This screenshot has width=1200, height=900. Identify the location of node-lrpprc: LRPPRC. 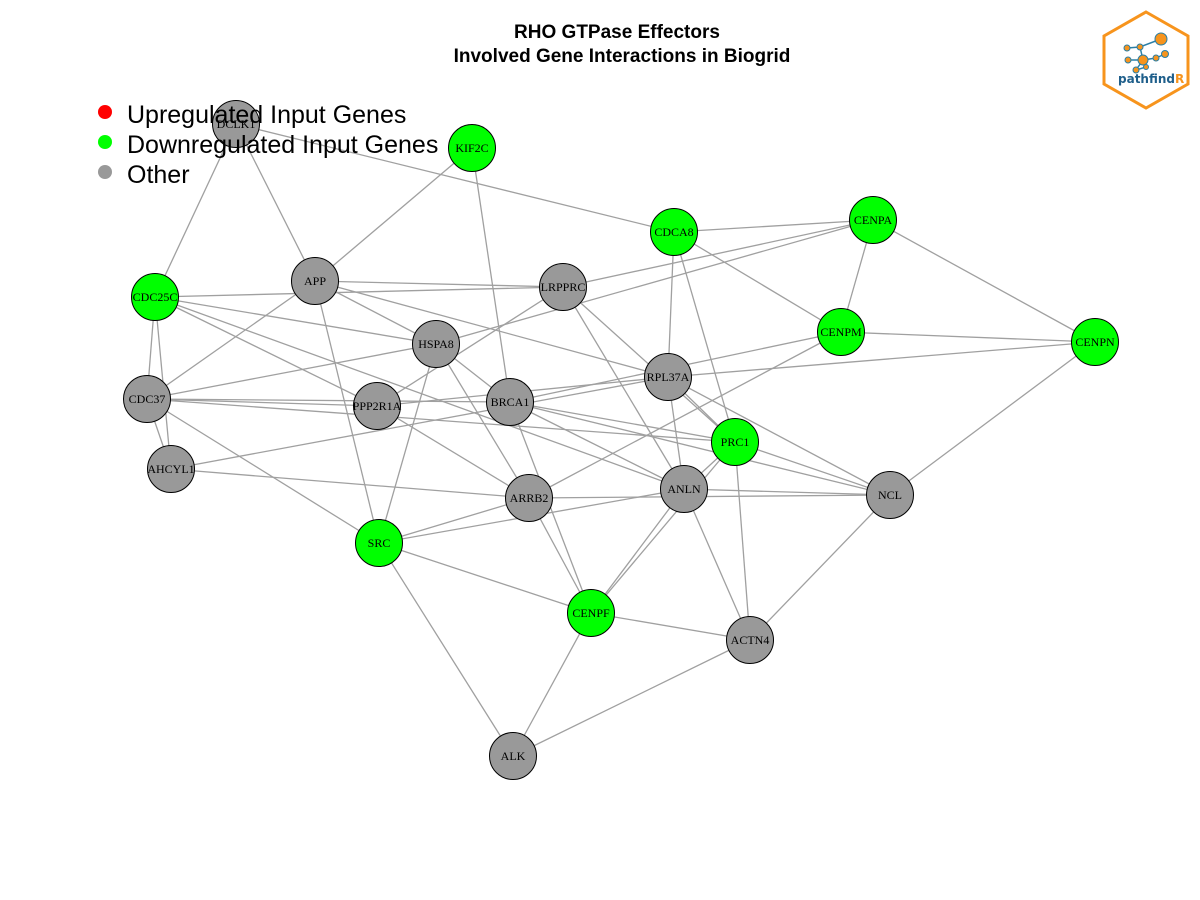
(563, 287).